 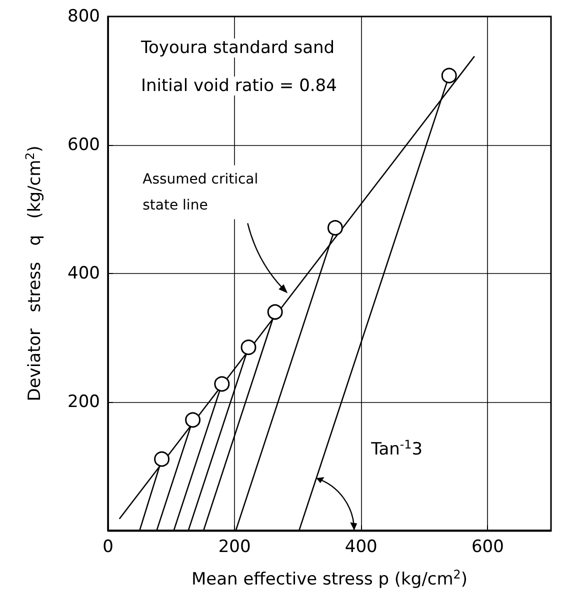 What do you see at coordinates (84, 16) in the screenshot?
I see `y-tick-label: 800` at bounding box center [84, 16].